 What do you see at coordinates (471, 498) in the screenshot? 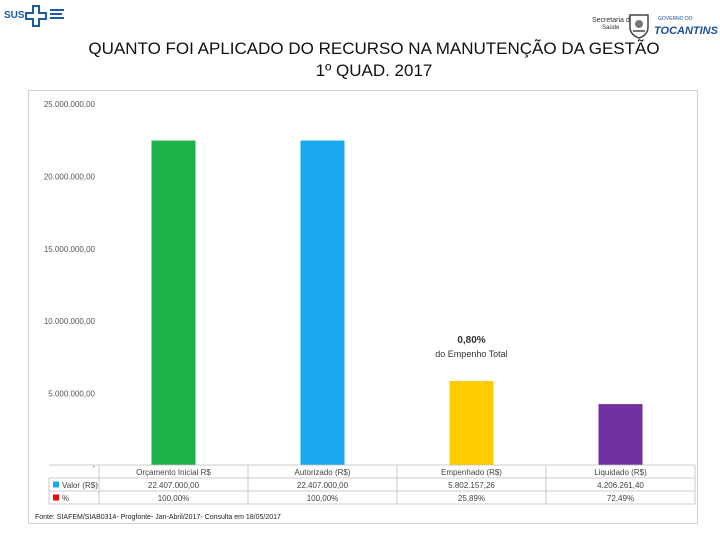
I see `data-label: 25,89%` at bounding box center [471, 498].